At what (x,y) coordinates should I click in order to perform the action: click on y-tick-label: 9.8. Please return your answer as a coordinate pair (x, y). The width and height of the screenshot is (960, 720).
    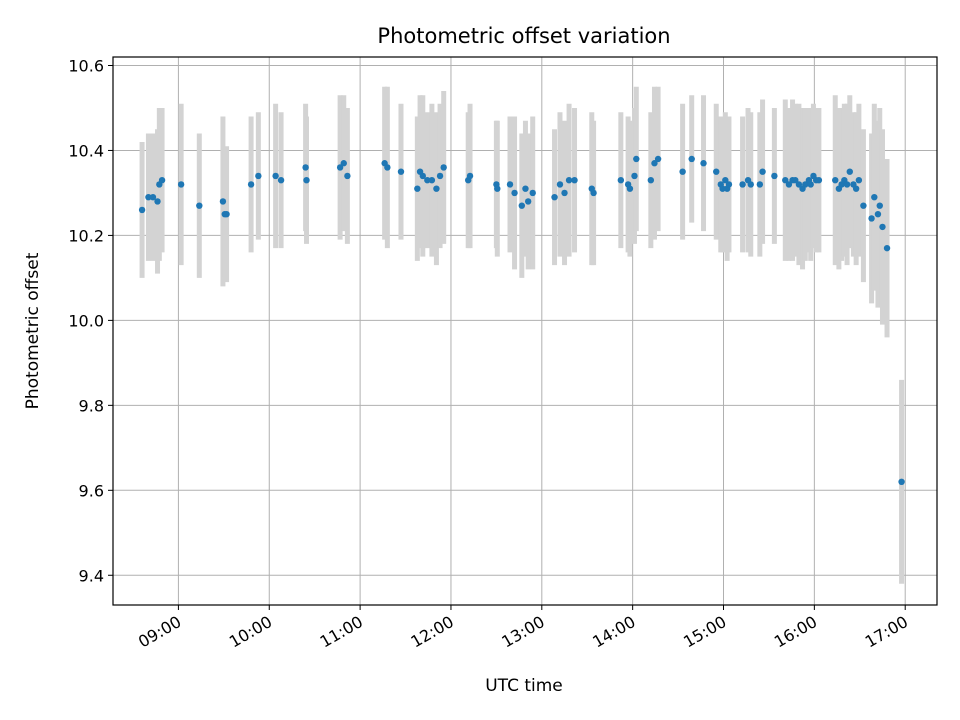
    Looking at the image, I should click on (91, 405).